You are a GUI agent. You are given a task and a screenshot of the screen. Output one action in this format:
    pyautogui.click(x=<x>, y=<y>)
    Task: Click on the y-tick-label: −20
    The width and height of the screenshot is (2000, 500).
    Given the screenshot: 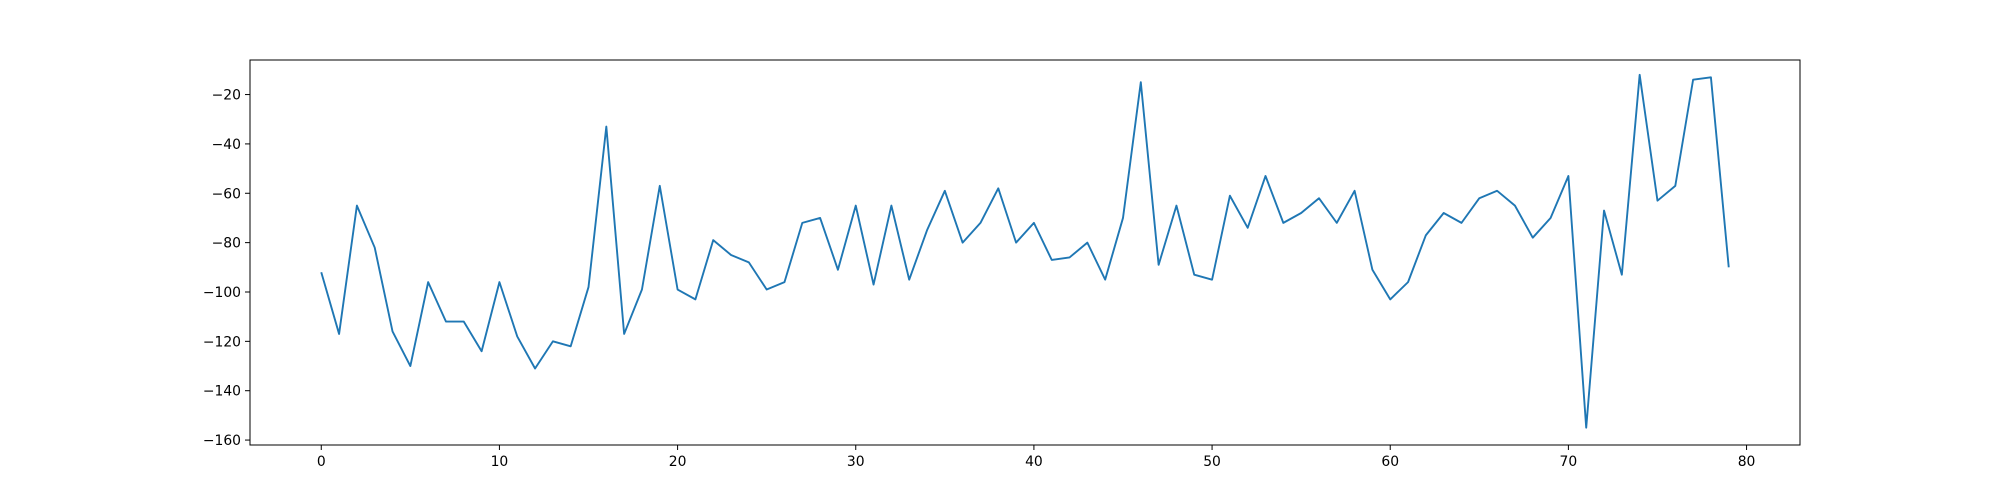 What is the action you would take?
    pyautogui.click(x=226, y=96)
    